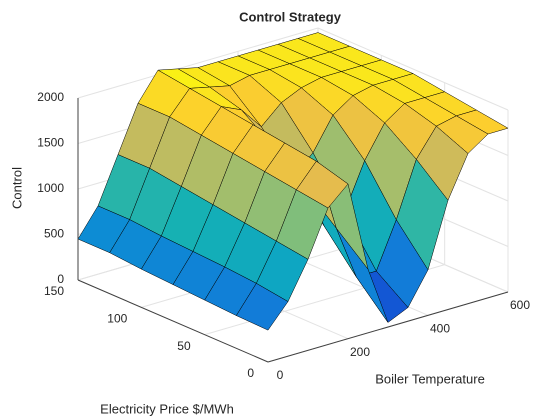  Describe the element at coordinates (280, 375) in the screenshot. I see `x-tick-label: 0` at that location.